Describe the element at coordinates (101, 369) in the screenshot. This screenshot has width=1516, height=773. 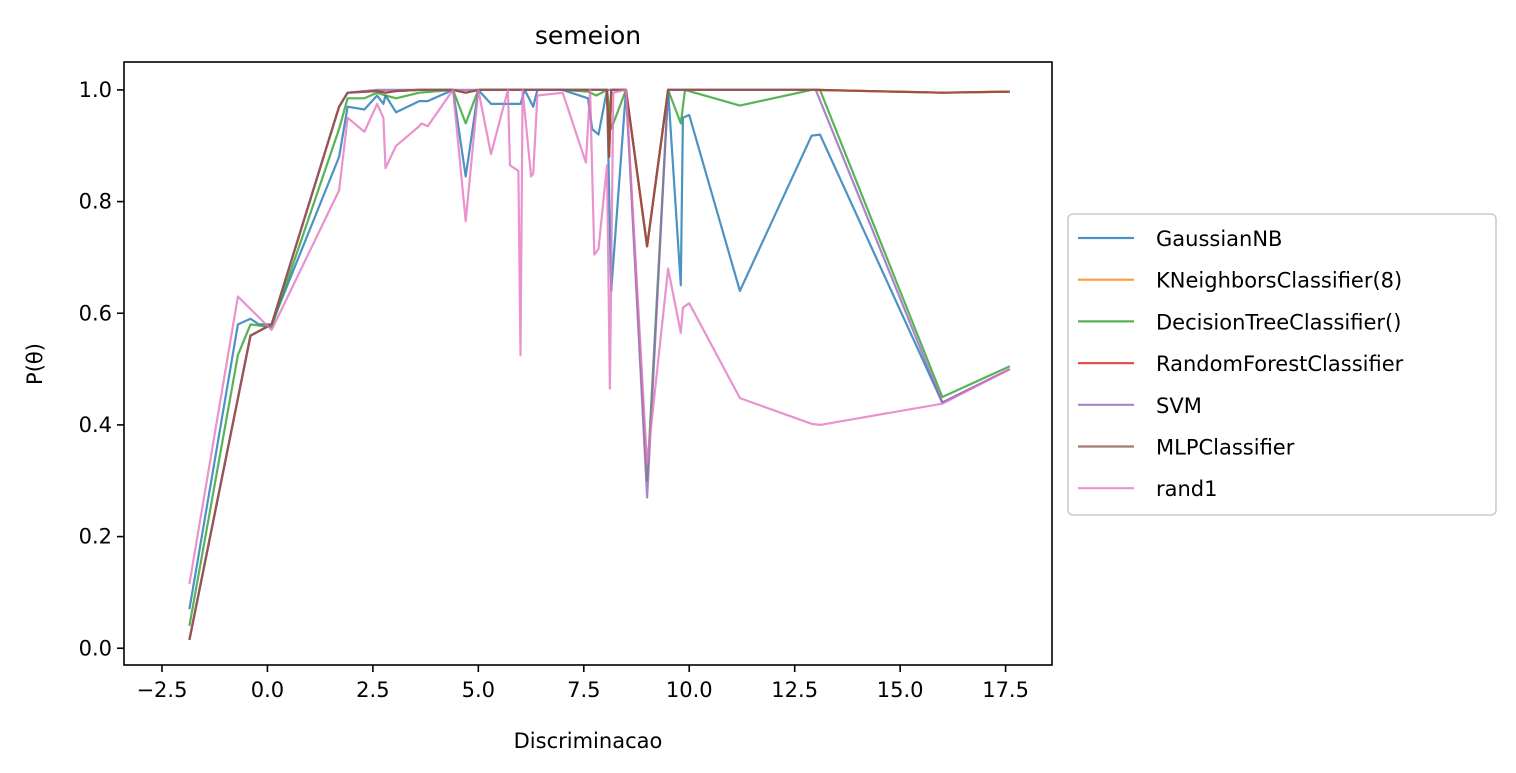
I see `y-axis: 0.0 0.2 0.4 0.6 0.8 1.0` at that location.